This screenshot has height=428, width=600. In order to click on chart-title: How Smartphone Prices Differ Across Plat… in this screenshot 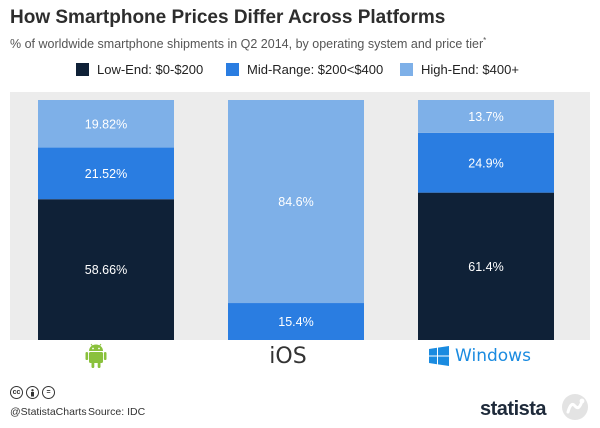, I will do `click(228, 17)`.